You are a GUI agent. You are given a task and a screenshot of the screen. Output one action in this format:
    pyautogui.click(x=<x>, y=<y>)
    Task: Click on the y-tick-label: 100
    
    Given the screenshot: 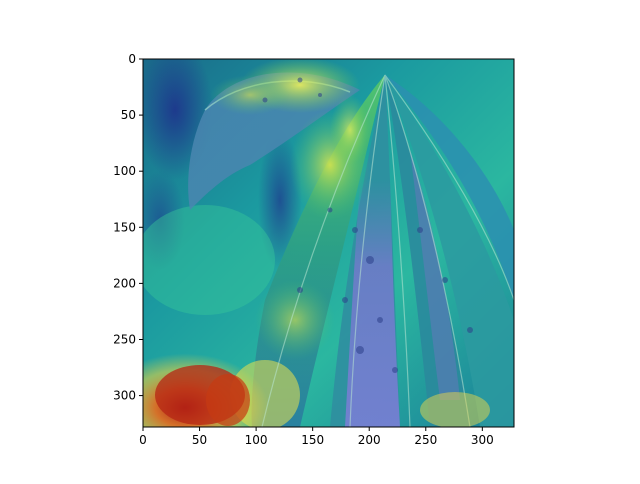 What is the action you would take?
    pyautogui.click(x=124, y=171)
    